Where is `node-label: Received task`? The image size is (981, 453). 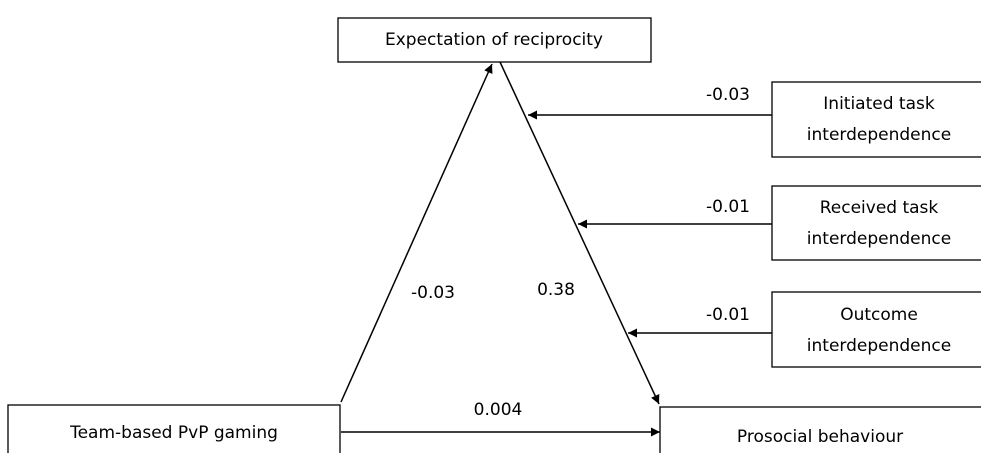
node-label: Received task is located at coordinates (879, 208).